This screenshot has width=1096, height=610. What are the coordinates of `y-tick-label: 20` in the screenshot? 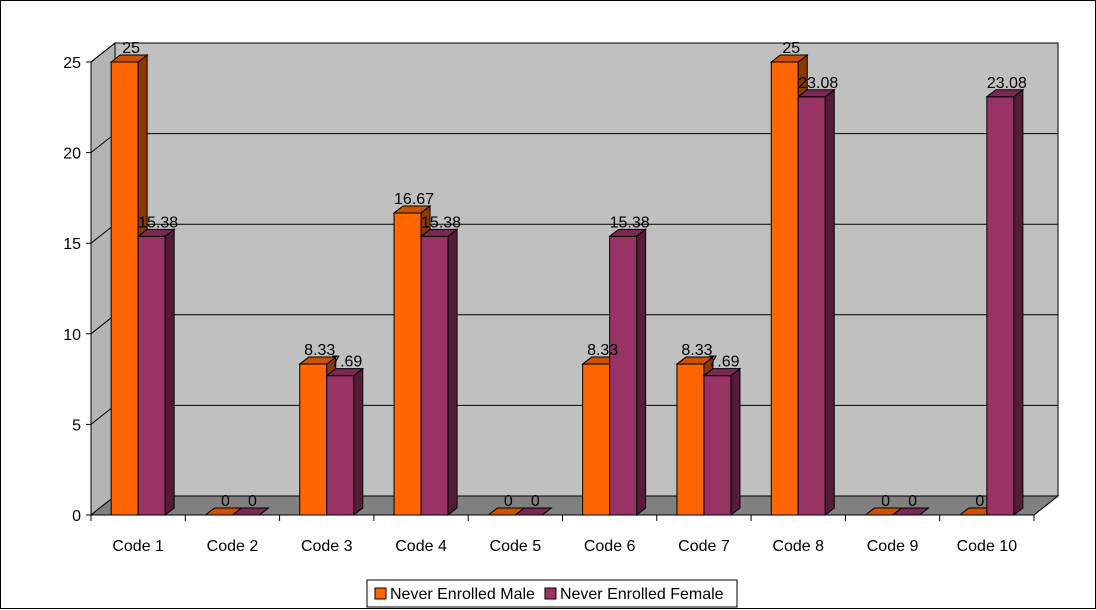 It's located at (72, 154).